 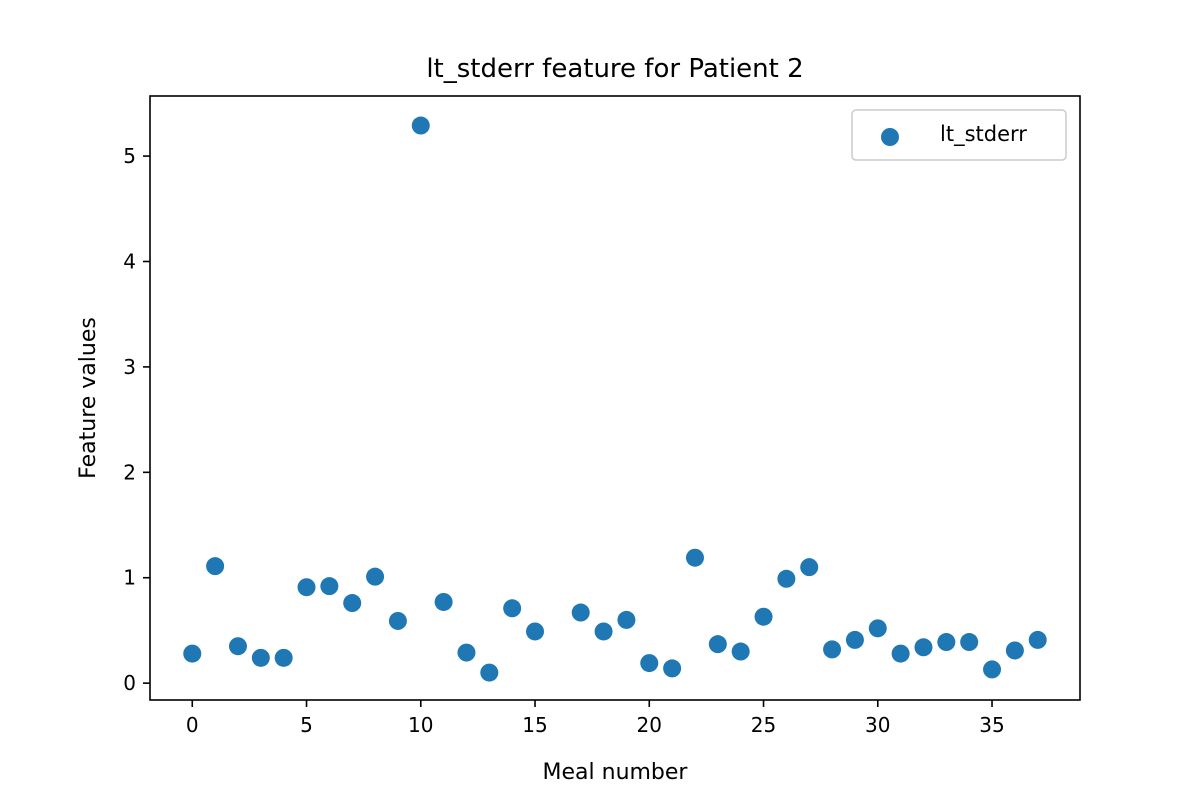 What do you see at coordinates (649, 725) in the screenshot?
I see `x-tick-label: 20` at bounding box center [649, 725].